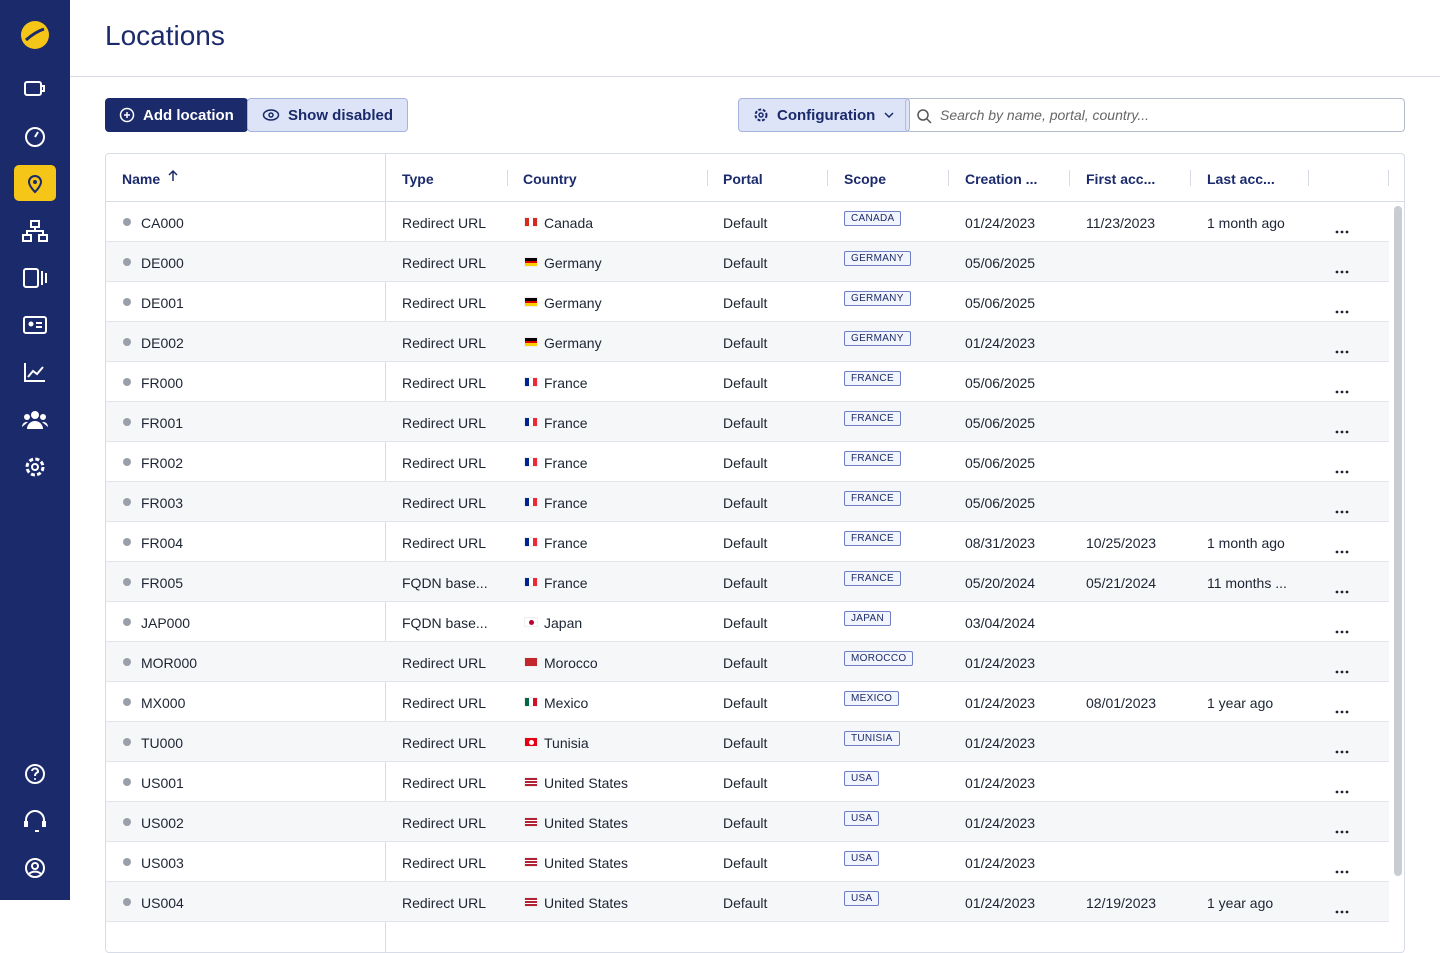  What do you see at coordinates (568, 223) in the screenshot?
I see `cell-country: Canada` at bounding box center [568, 223].